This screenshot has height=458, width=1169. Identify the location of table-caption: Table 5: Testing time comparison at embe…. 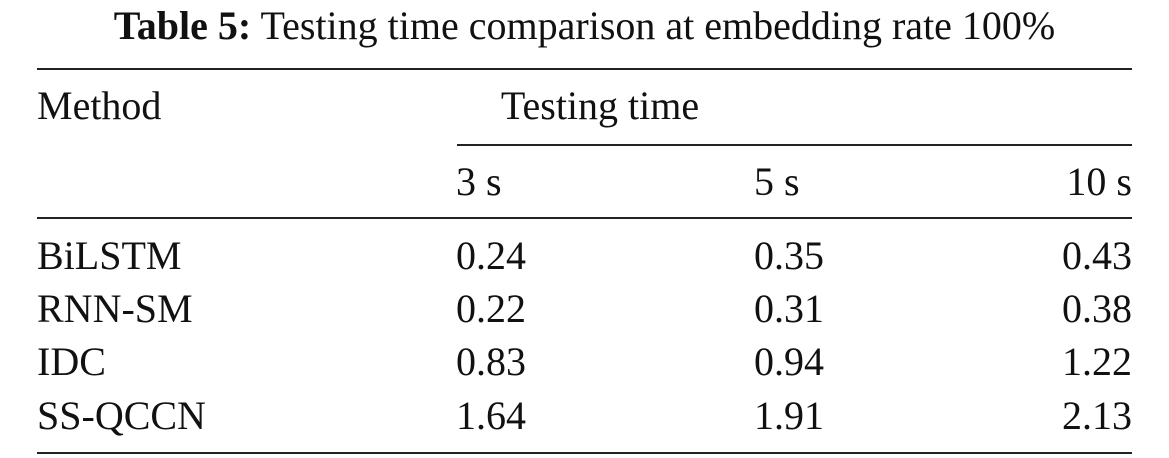
(584, 26).